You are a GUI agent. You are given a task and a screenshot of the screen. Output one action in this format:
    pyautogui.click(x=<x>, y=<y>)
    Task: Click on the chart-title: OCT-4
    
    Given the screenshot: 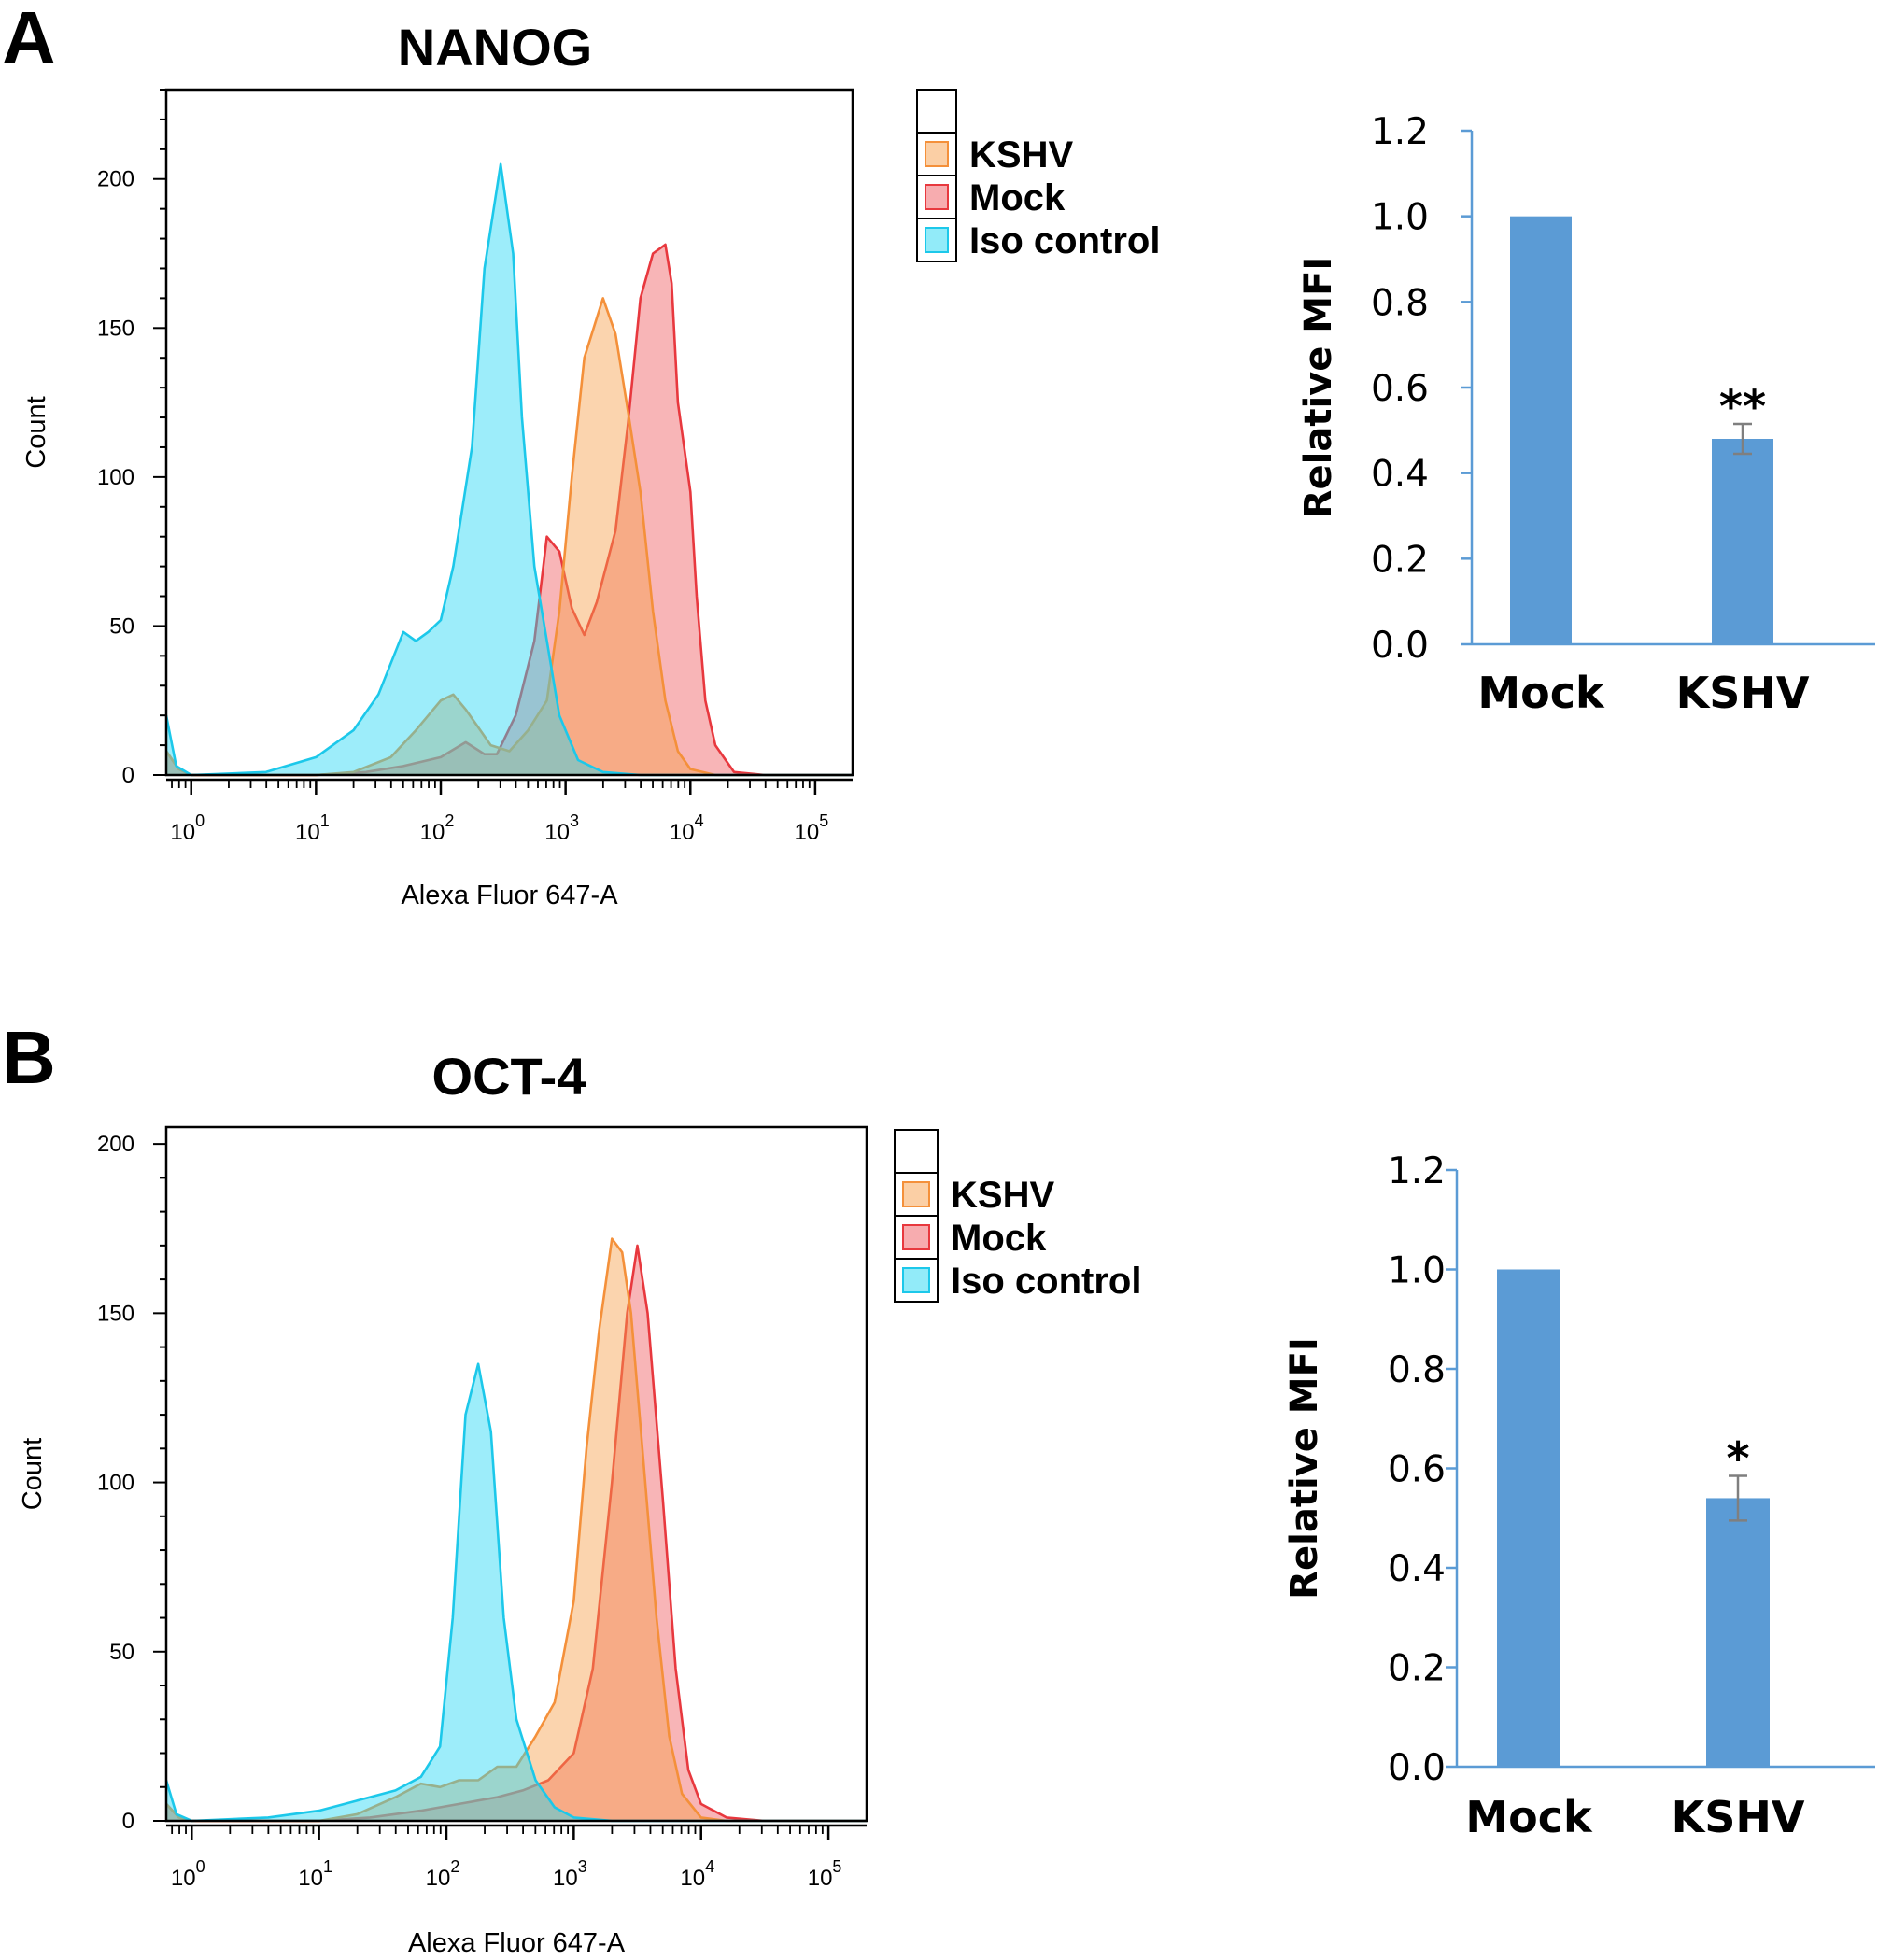 What is the action you would take?
    pyautogui.click(x=509, y=1076)
    